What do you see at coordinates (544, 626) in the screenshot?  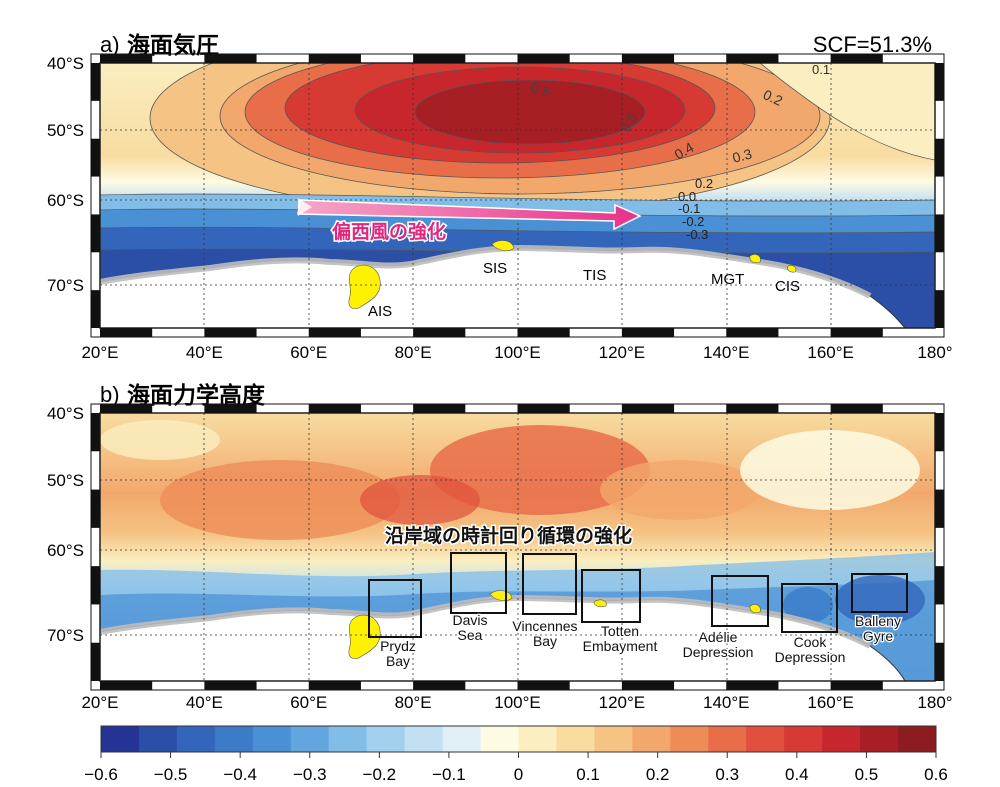 I see `region-label: Vincennes` at bounding box center [544, 626].